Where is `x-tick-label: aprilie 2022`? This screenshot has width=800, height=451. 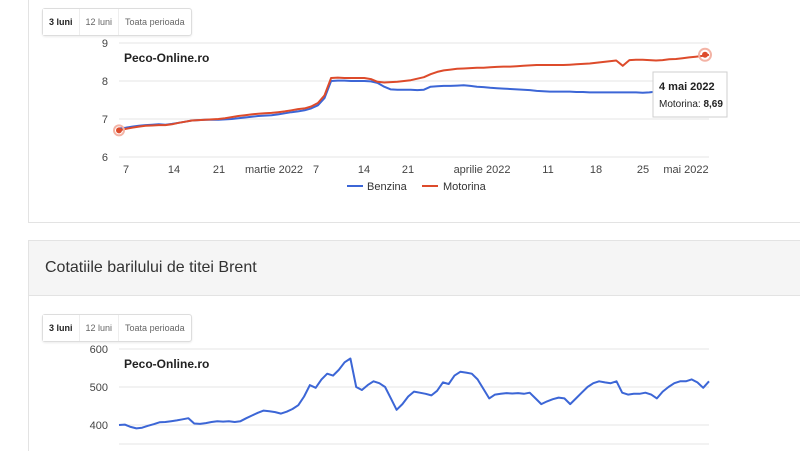 x-tick-label: aprilie 2022 is located at coordinates (482, 170).